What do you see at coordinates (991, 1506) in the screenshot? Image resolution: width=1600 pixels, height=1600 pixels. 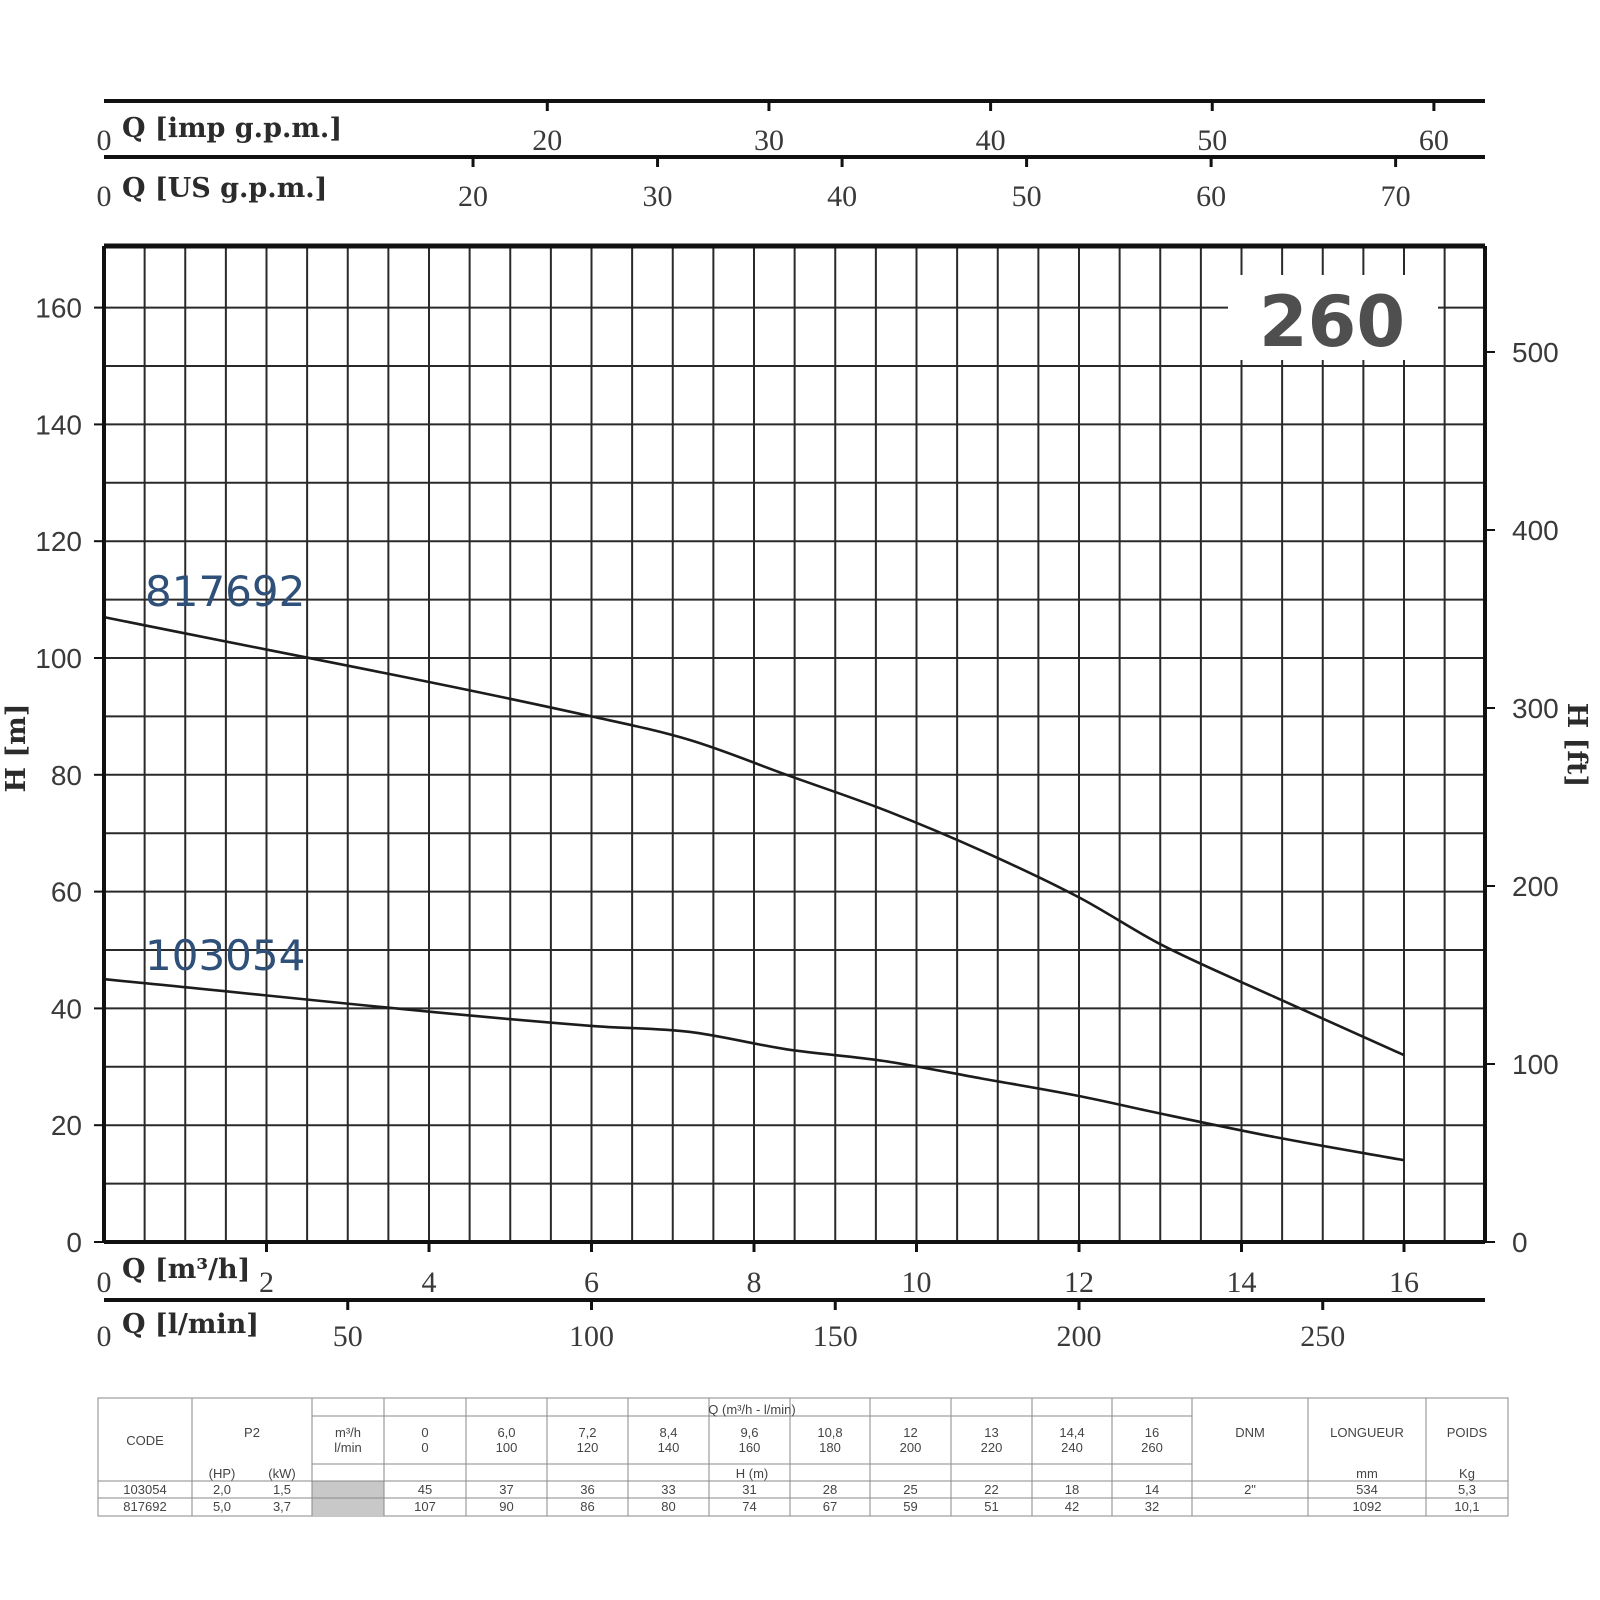 I see `row-h-1-7: 51` at bounding box center [991, 1506].